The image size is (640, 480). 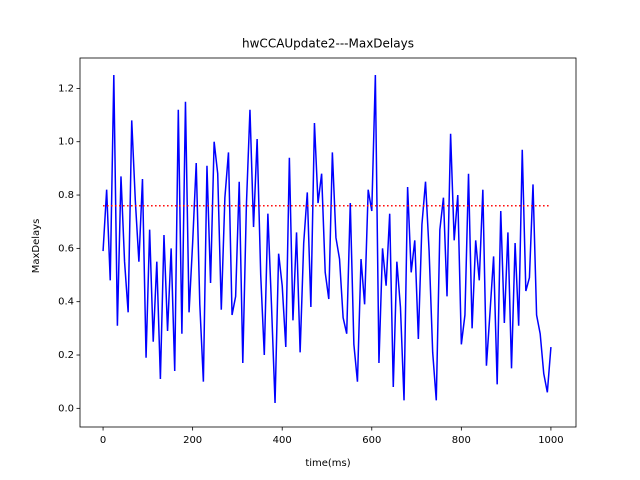 I want to click on x-tick-label: 400, so click(x=282, y=440).